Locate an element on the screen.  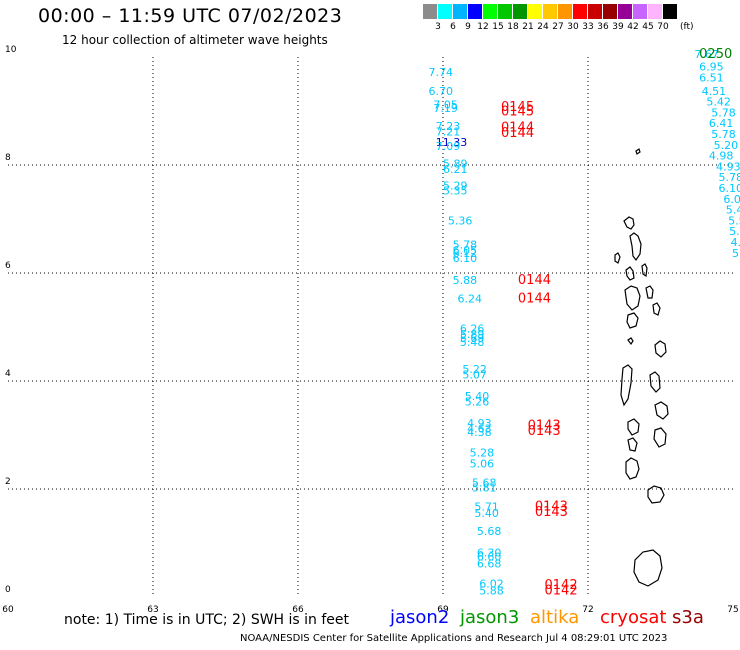
wave-height-value: 11.33 is located at coordinates (452, 142).